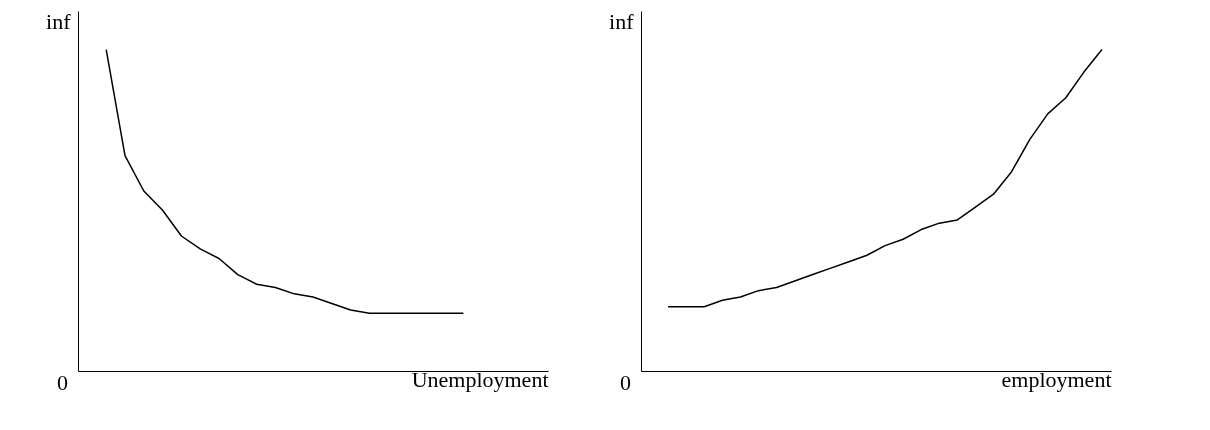 This screenshot has height=430, width=1210. Describe the element at coordinates (480, 379) in the screenshot. I see `x-axis-title: Unemployment` at that location.